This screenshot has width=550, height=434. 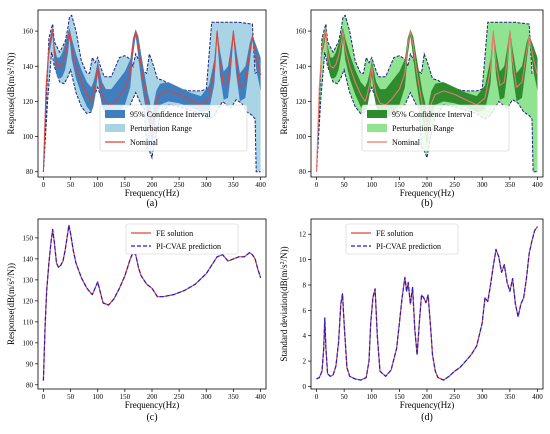 I want to click on pi-cvae-prediction-line, so click(x=152, y=302).